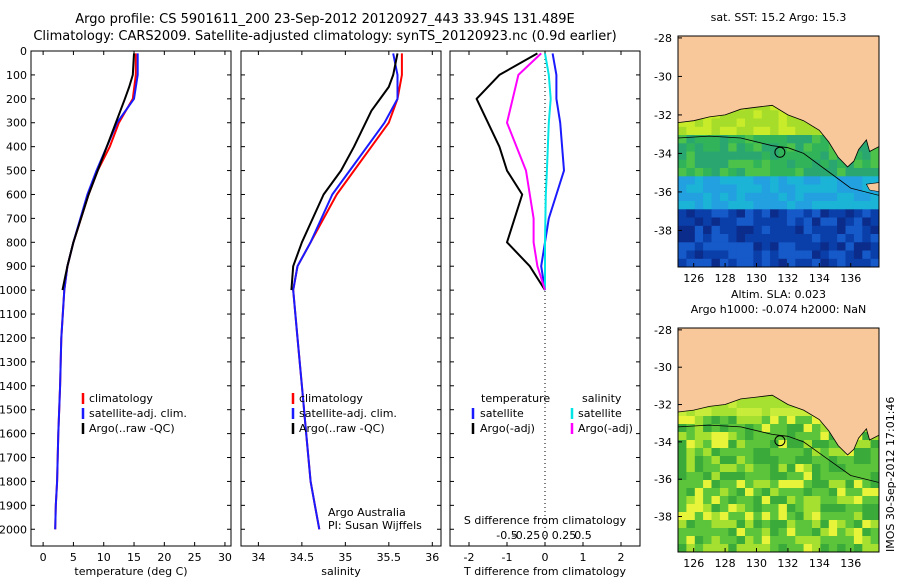  What do you see at coordinates (134, 557) in the screenshot?
I see `x-tick-label: 15` at bounding box center [134, 557].